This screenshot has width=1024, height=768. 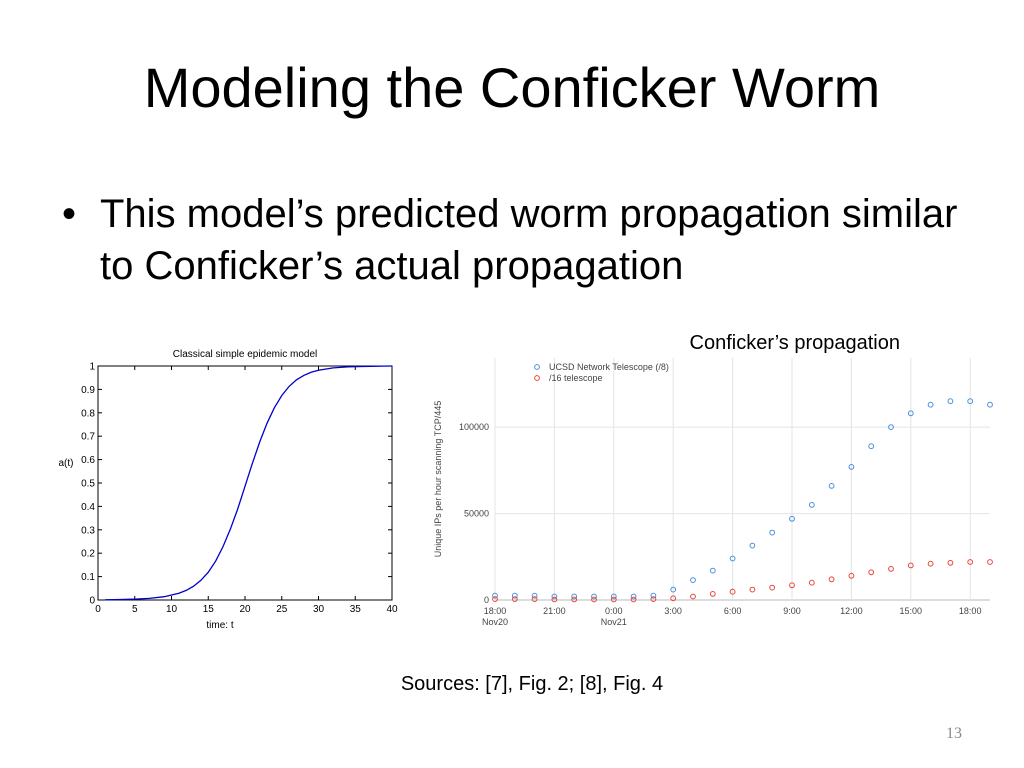 I want to click on y-tick-label: 0.3, so click(x=88, y=530).